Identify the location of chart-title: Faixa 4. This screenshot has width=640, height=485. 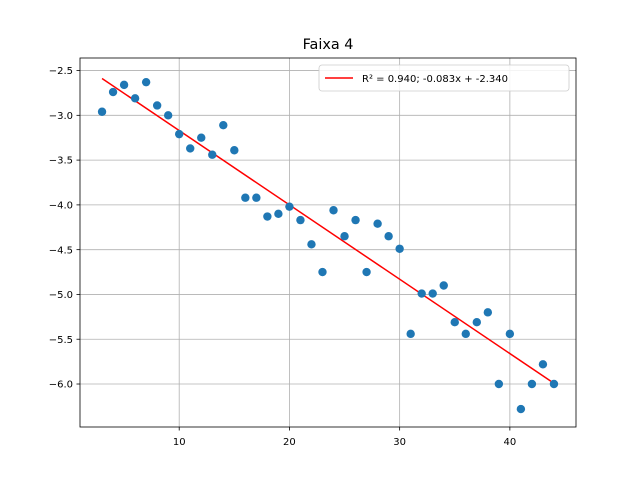
(328, 45).